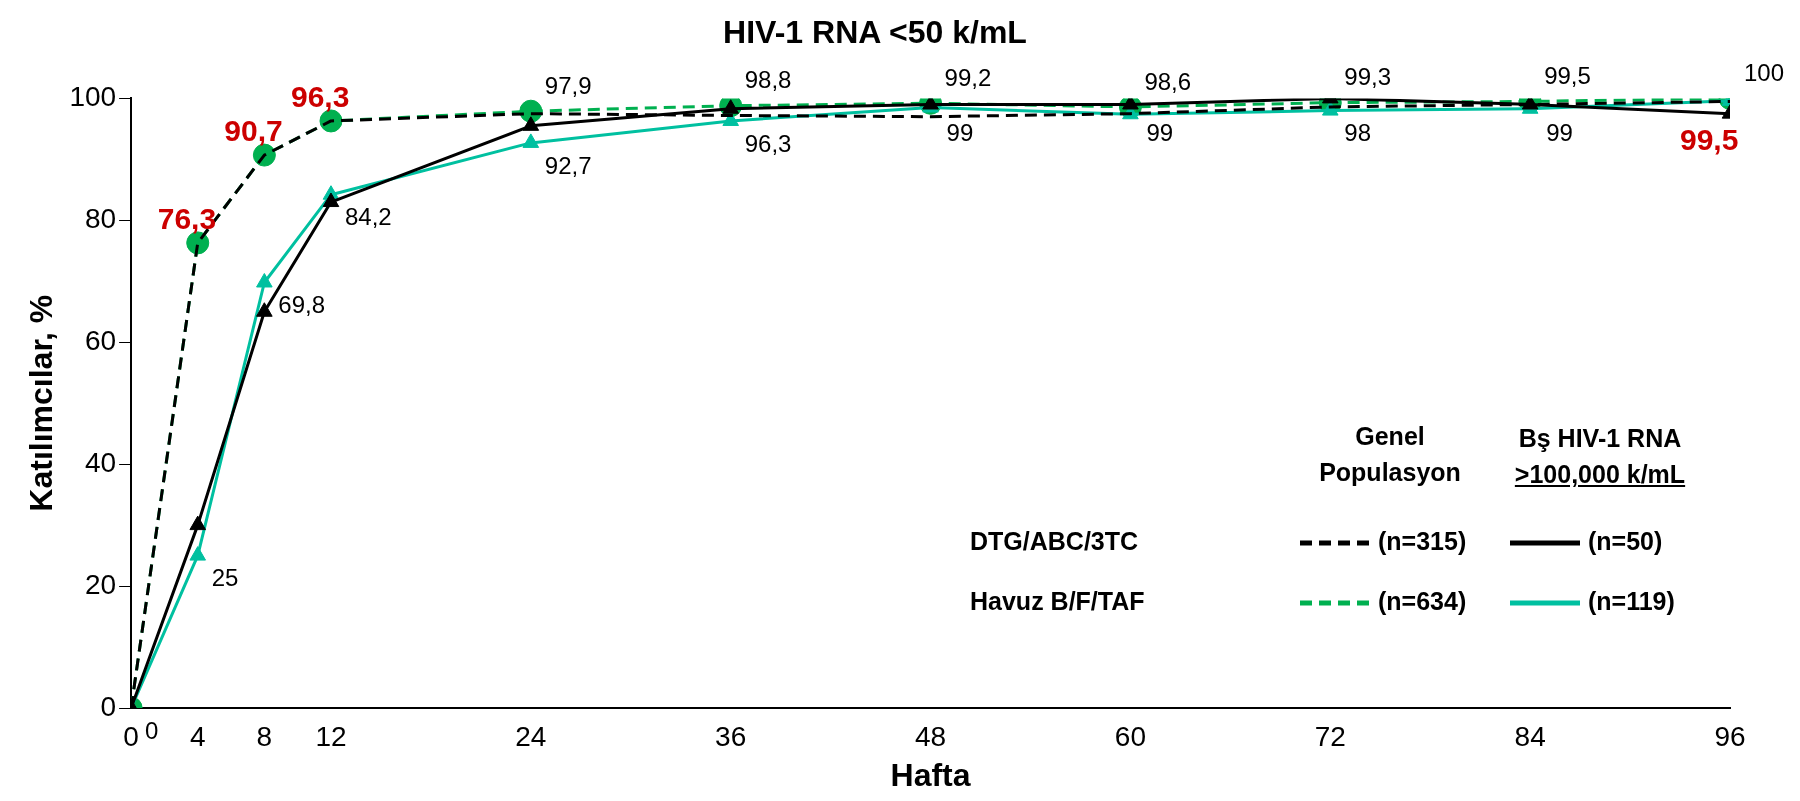 This screenshot has height=801, width=1800. Describe the element at coordinates (1168, 81) in the screenshot. I see `data-label: 98,6` at that location.